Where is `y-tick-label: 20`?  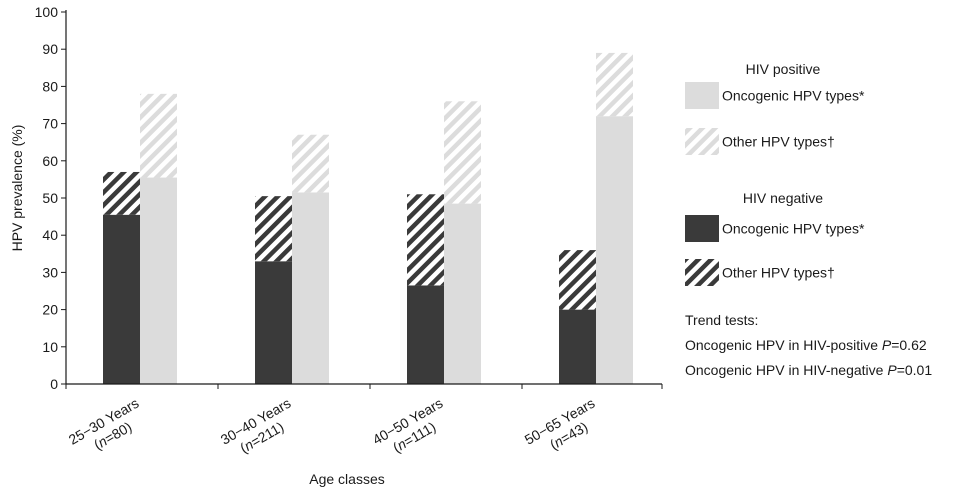
y-tick-label: 20 is located at coordinates (50, 310).